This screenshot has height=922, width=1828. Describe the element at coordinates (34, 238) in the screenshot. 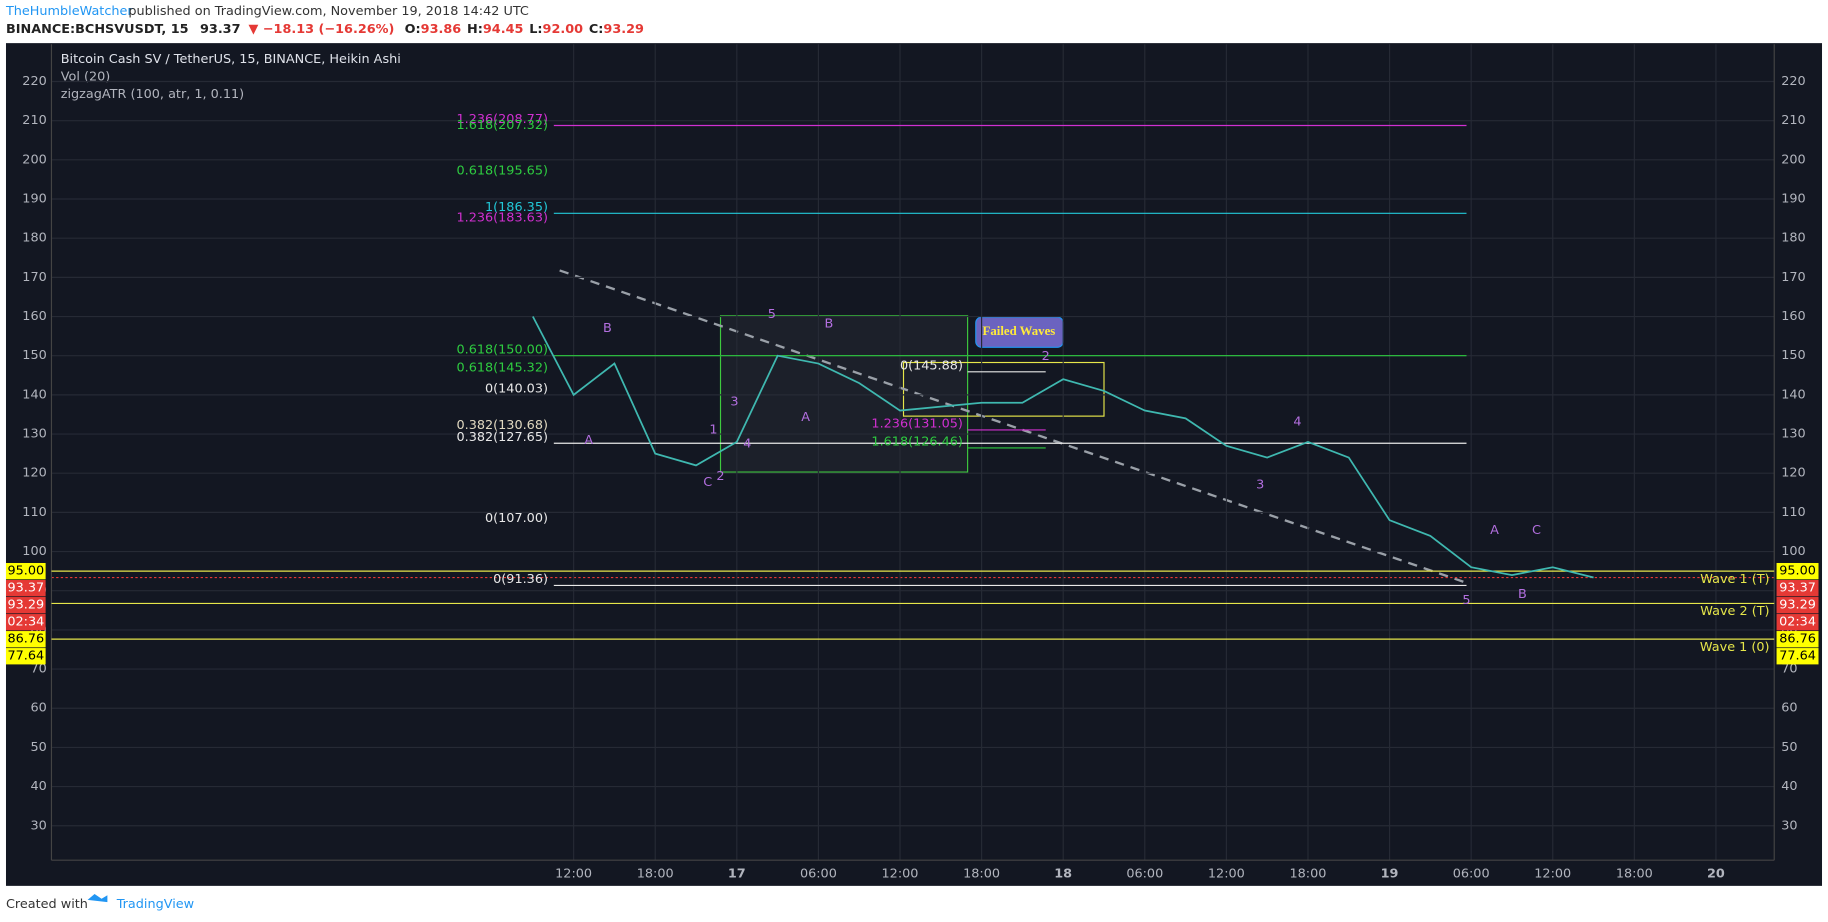

I see `y-tick-label: 180` at that location.